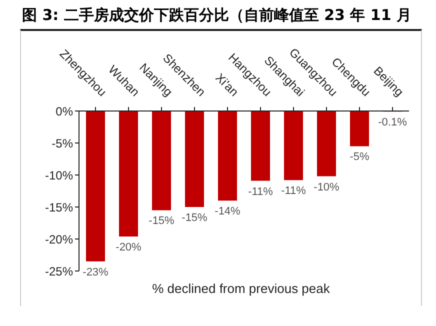 The width and height of the screenshot is (436, 326). What do you see at coordinates (65, 111) in the screenshot?
I see `y-tick-label: 0%` at bounding box center [65, 111].